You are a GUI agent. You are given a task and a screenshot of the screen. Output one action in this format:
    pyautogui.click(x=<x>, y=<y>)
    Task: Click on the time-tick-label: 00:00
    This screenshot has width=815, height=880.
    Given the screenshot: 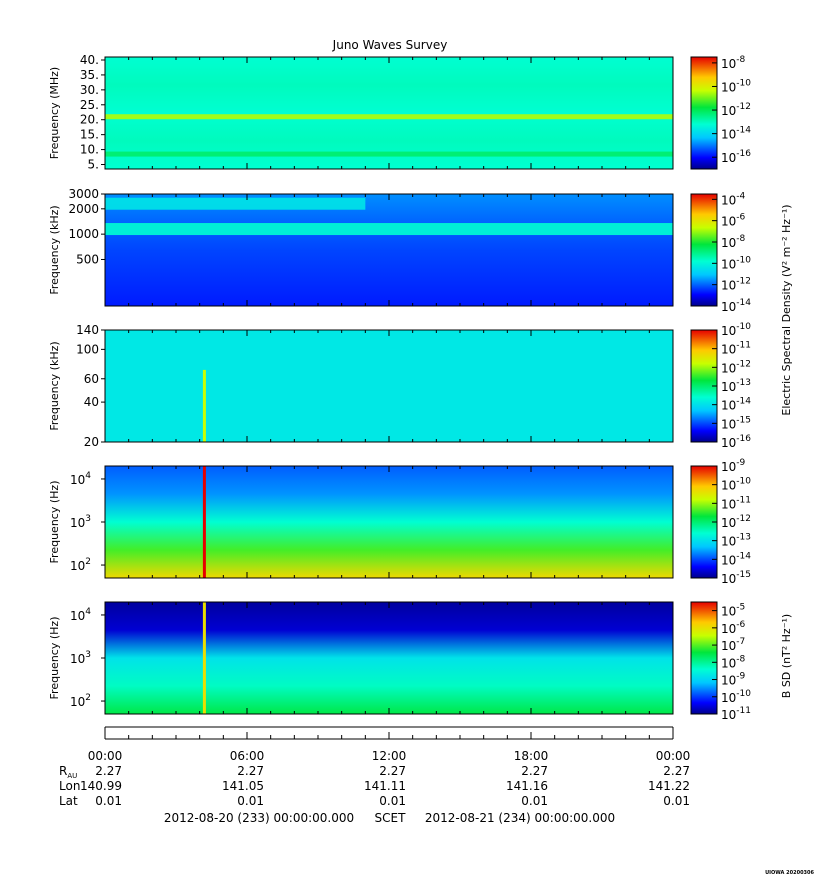 What is the action you would take?
    pyautogui.click(x=673, y=756)
    